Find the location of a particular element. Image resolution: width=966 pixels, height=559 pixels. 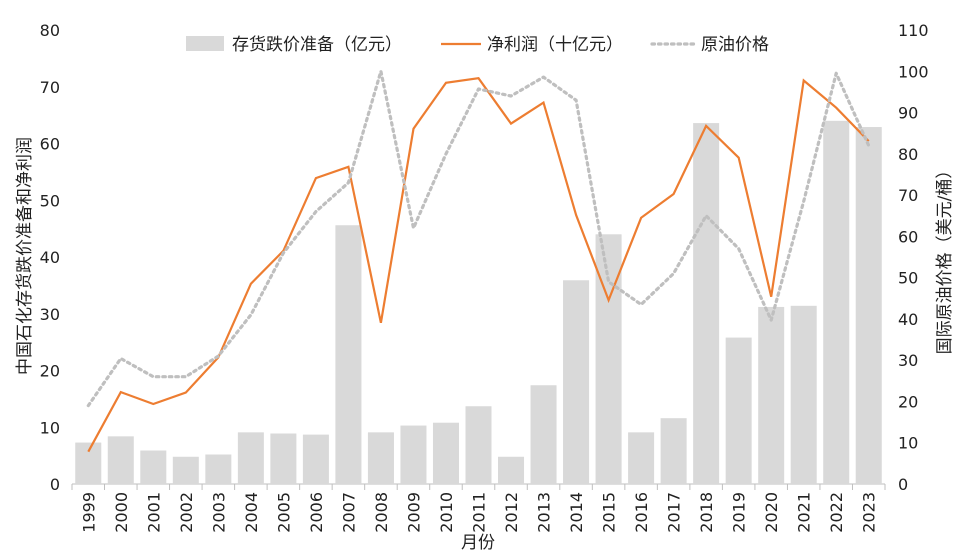

bar-2018 is located at coordinates (706, 303).